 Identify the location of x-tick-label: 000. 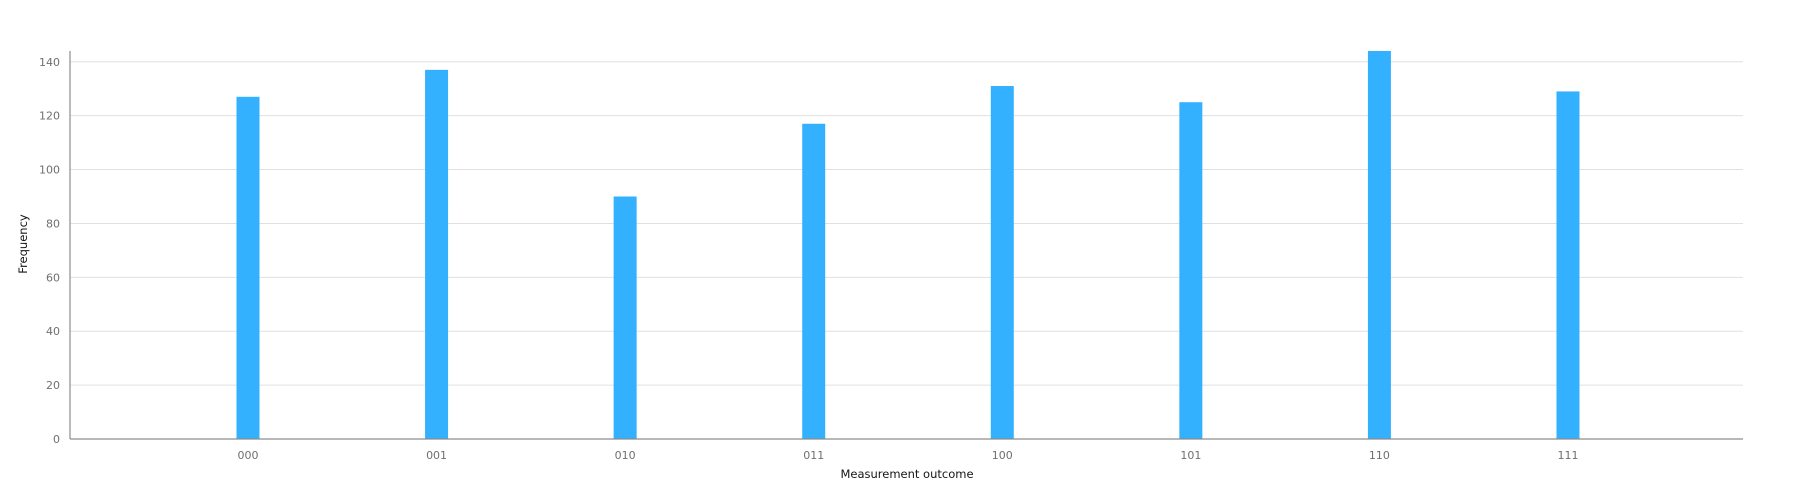
(248, 455).